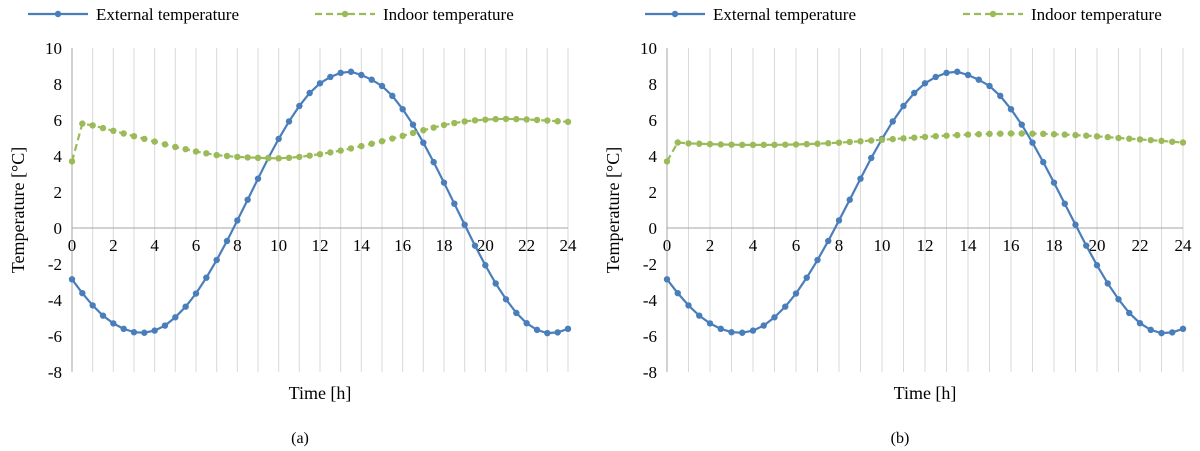 This screenshot has height=451, width=1200. I want to click on x-tick-label: 10, so click(278, 245).